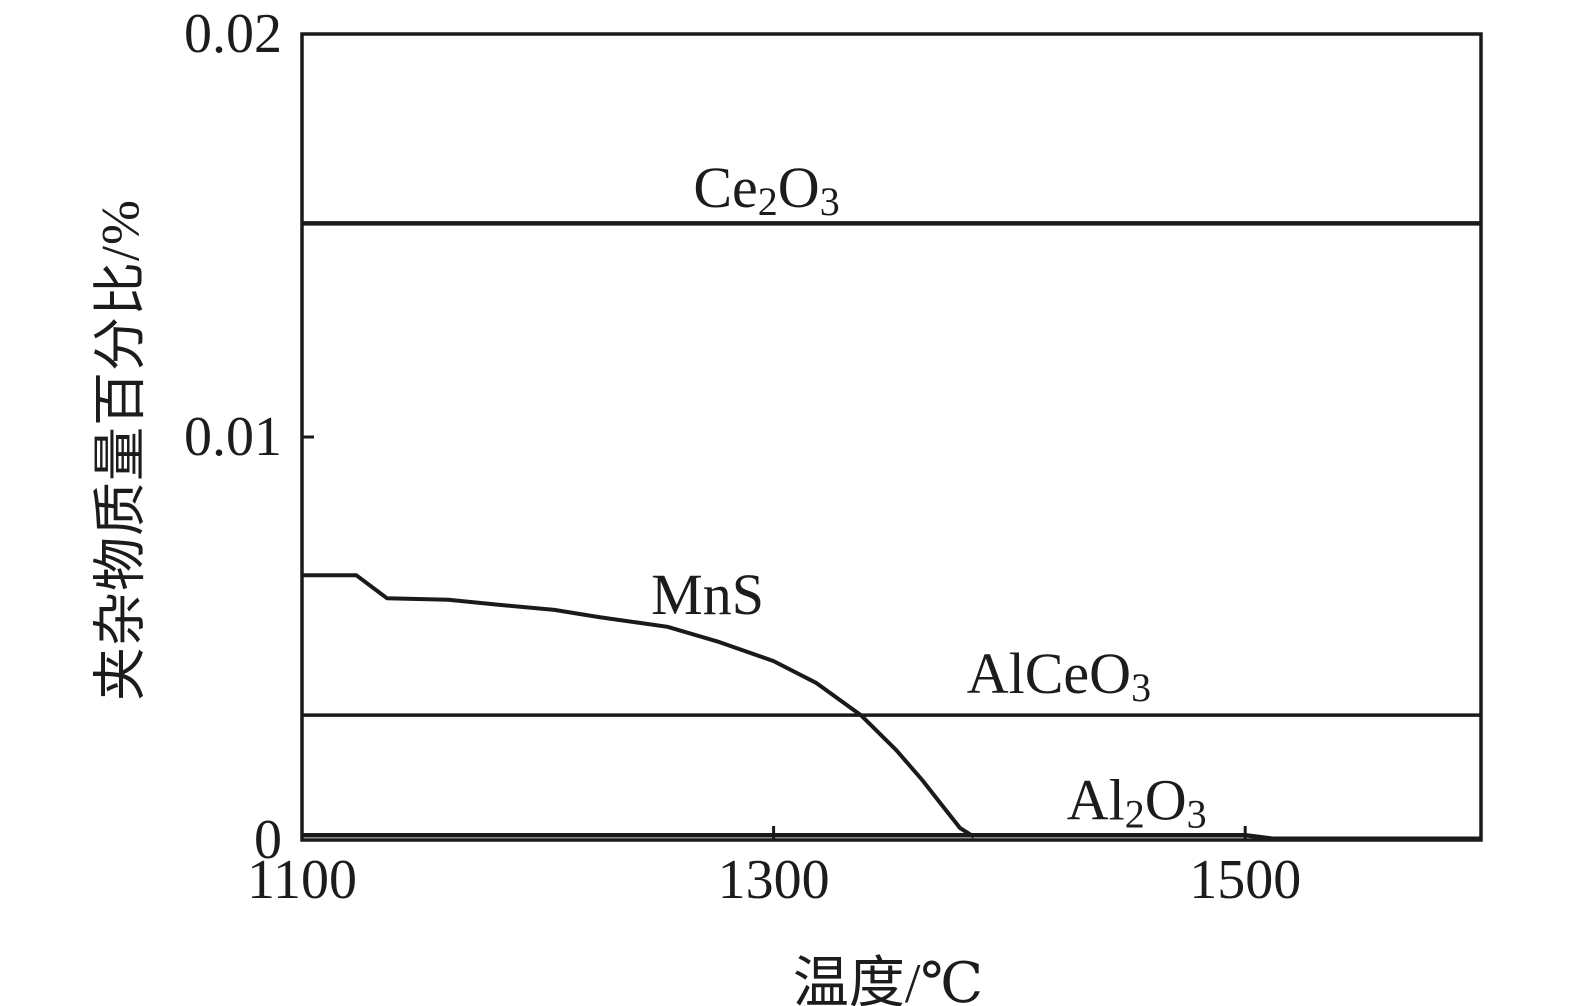 This screenshot has width=1575, height=1006. What do you see at coordinates (1059, 674) in the screenshot?
I see `series-label-AlCeO3: AlCeO3` at bounding box center [1059, 674].